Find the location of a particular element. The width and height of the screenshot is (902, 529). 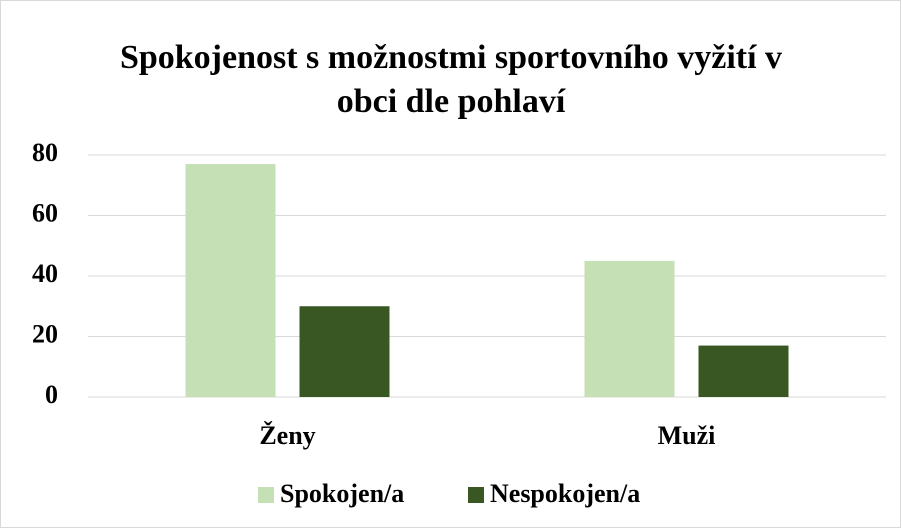

y-tick-label: 80 is located at coordinates (45, 152).